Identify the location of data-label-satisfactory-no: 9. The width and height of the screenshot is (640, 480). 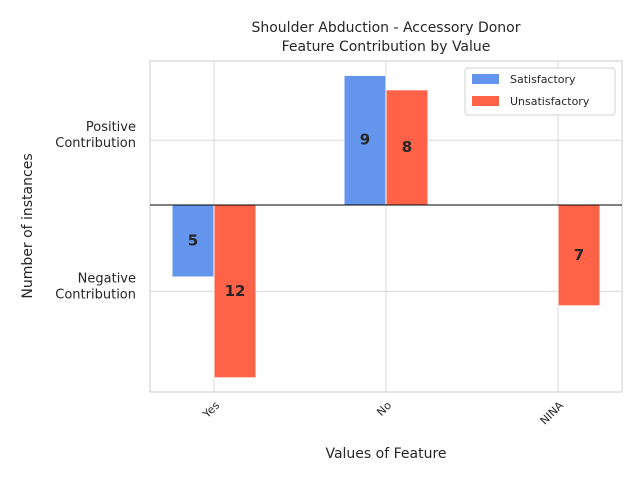
(365, 140).